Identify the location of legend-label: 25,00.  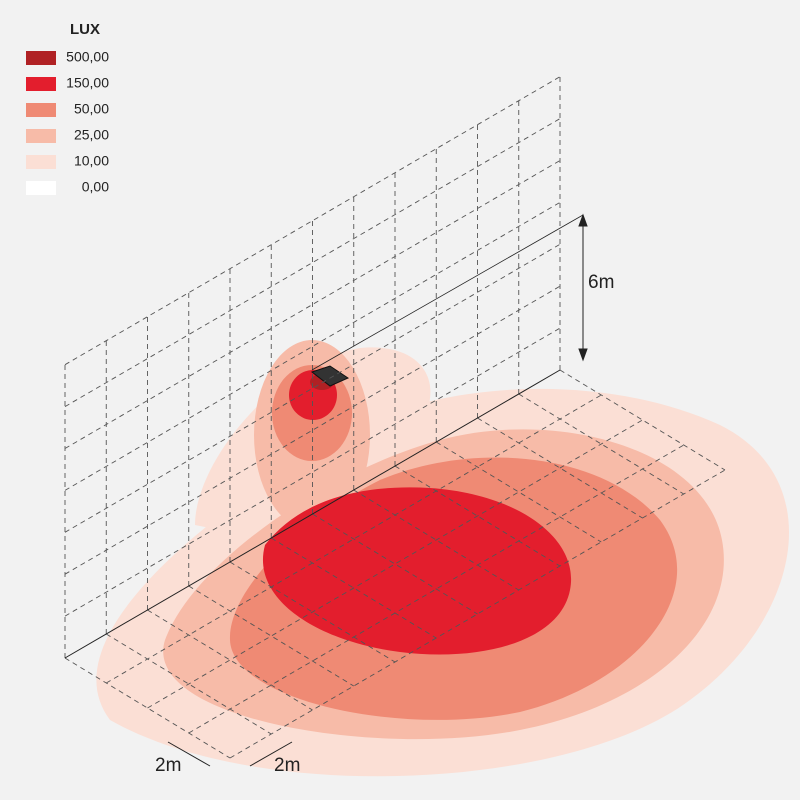
(91, 135).